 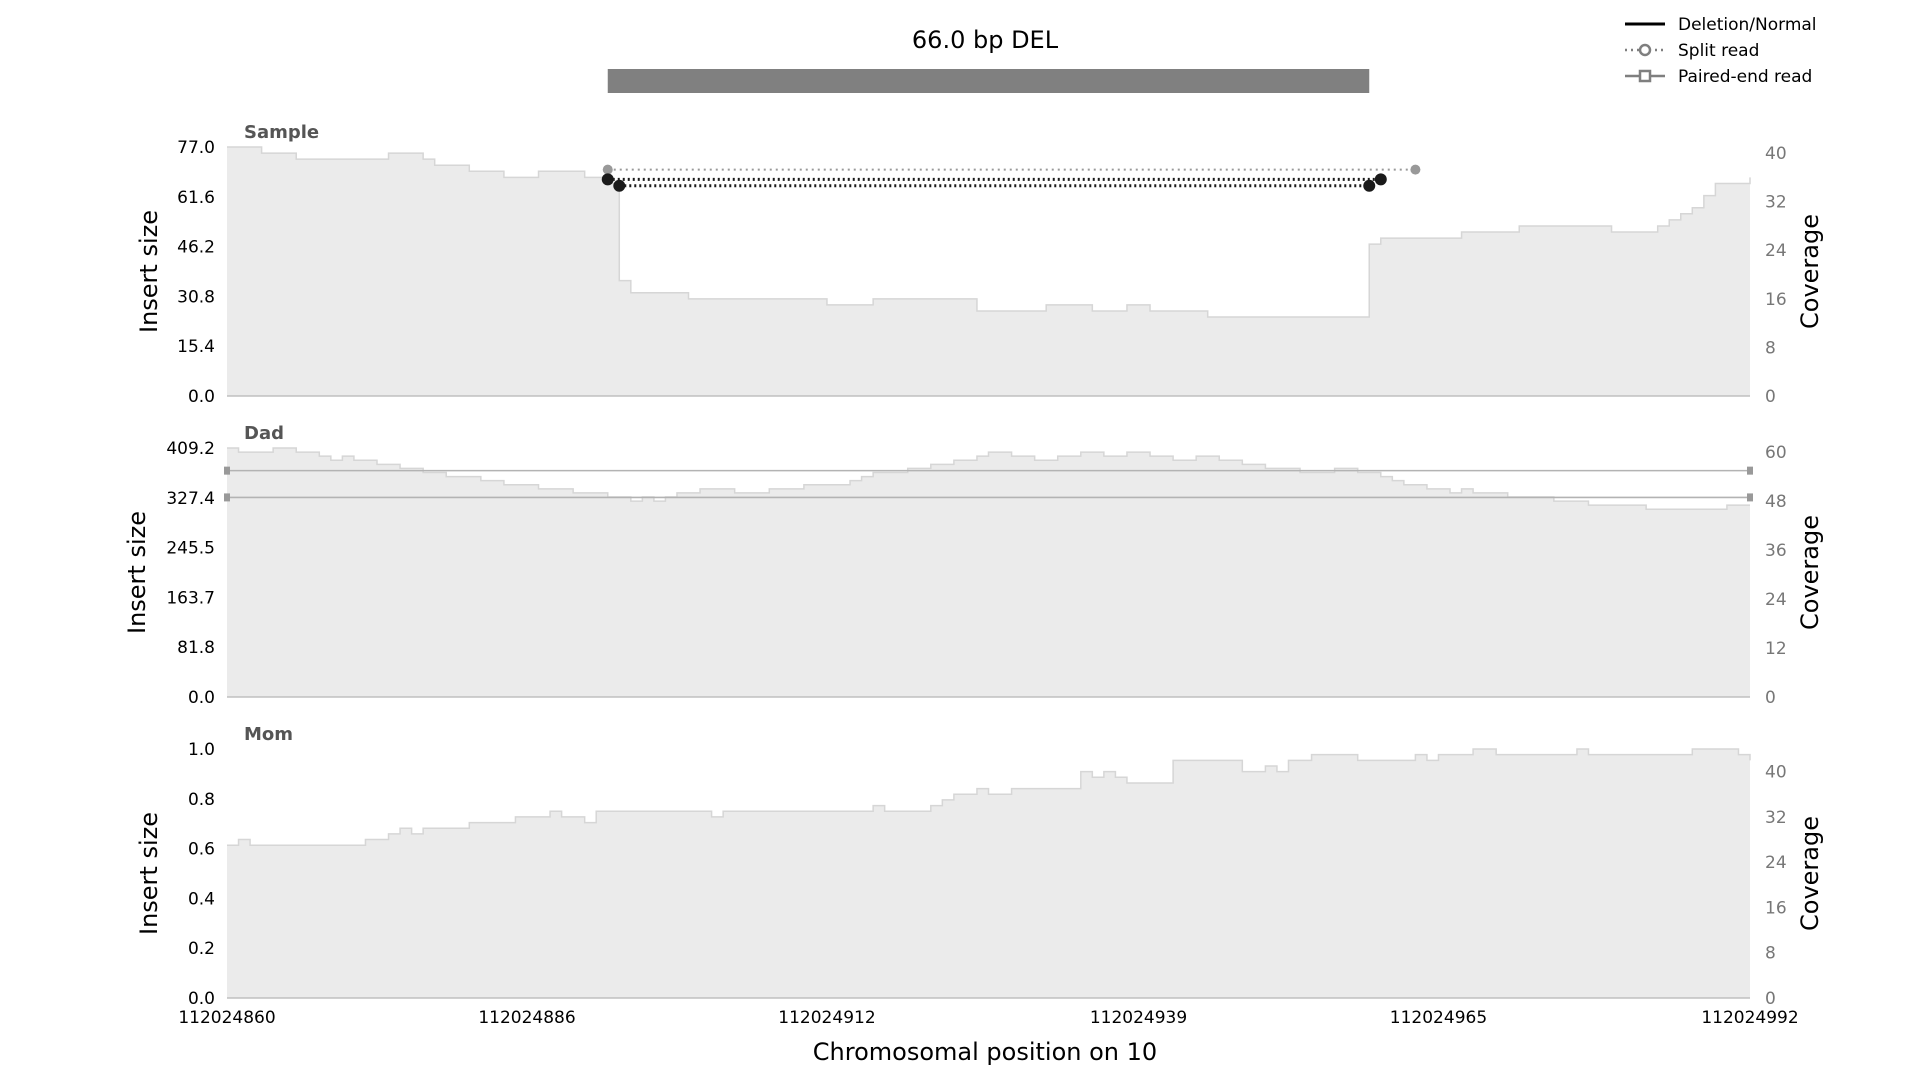 What do you see at coordinates (196, 648) in the screenshot?
I see `y-tick-label: 81.8` at bounding box center [196, 648].